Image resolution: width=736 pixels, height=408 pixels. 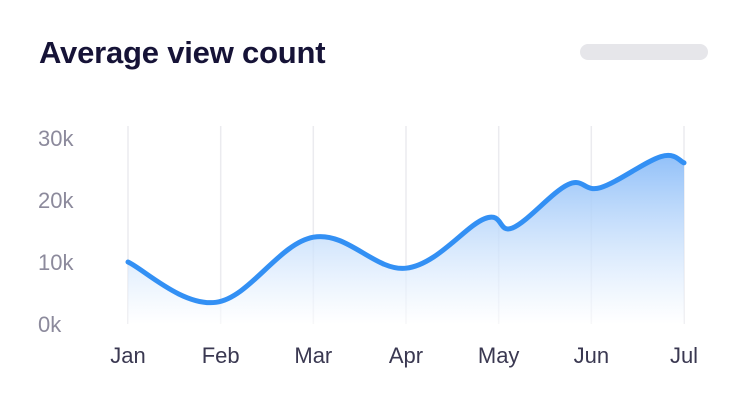 I want to click on x-tick-label: Mar, so click(x=313, y=355).